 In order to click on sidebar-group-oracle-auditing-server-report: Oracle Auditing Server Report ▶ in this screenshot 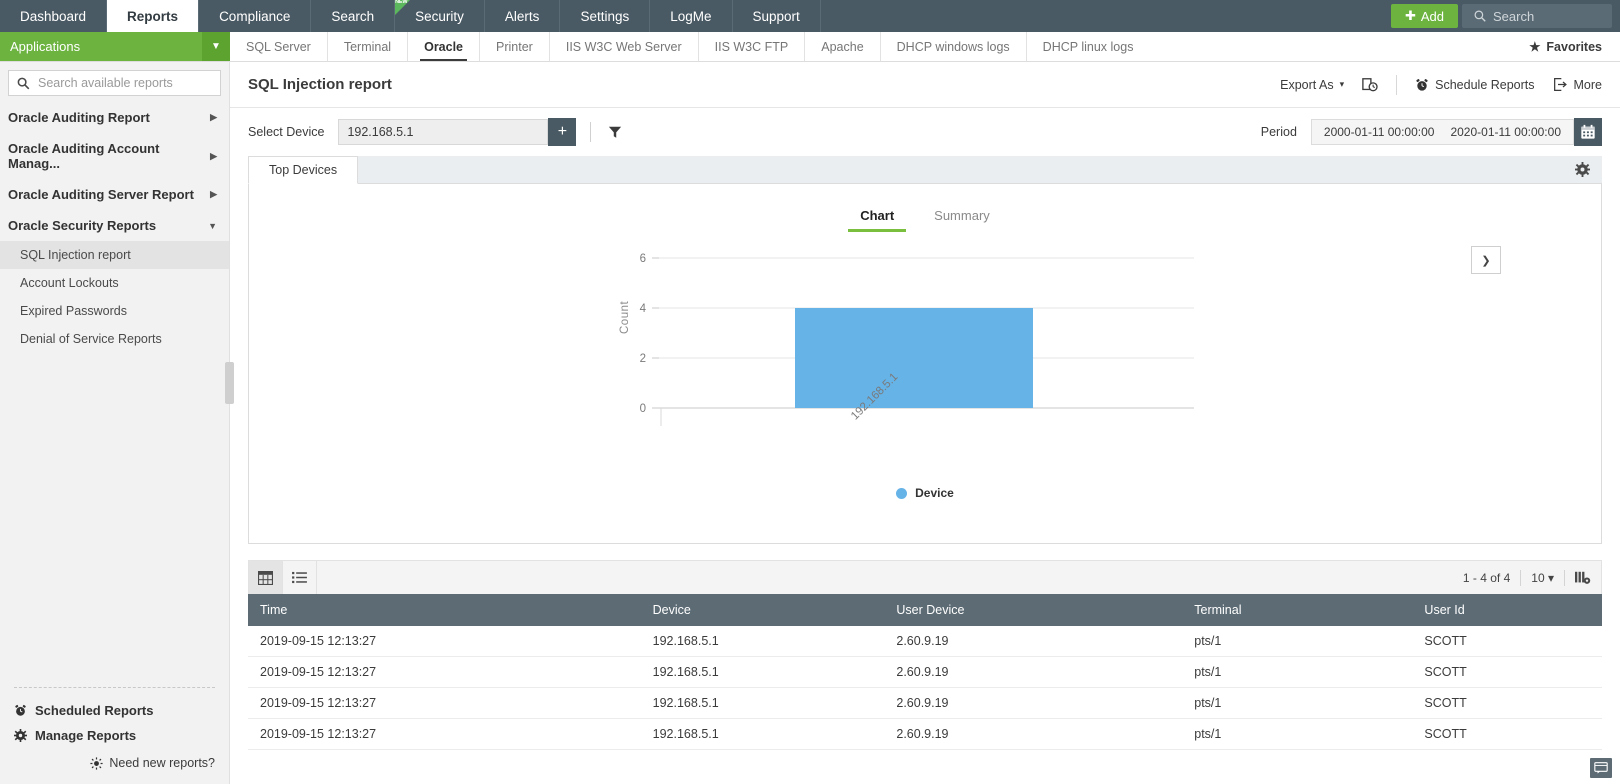, I will do `click(114, 194)`.